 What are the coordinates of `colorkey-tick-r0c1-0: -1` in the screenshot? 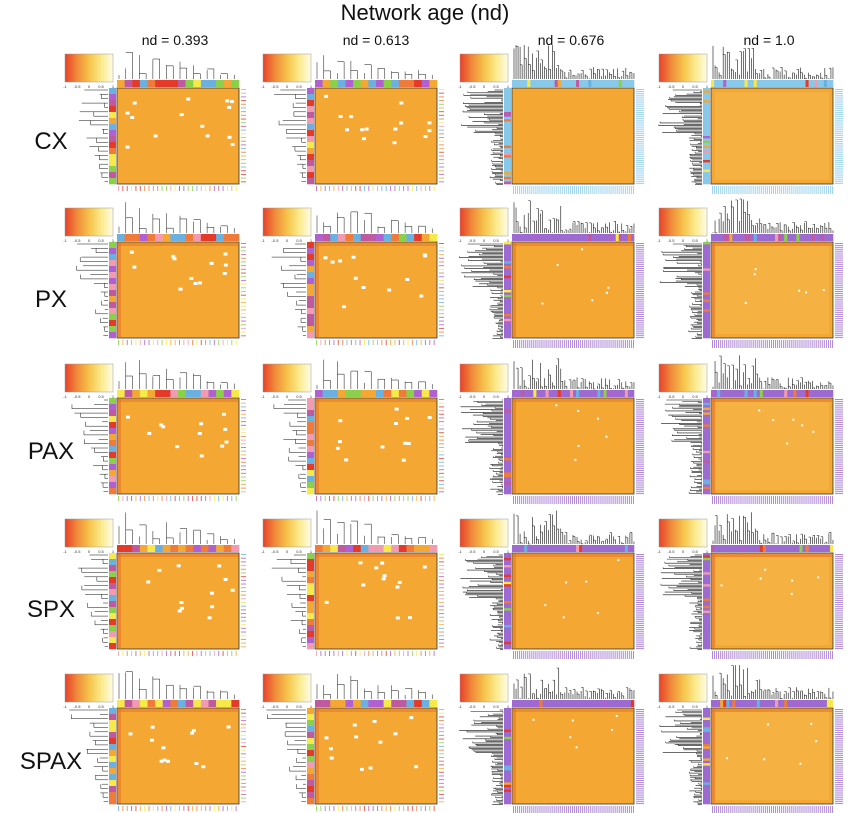 It's located at (263, 86).